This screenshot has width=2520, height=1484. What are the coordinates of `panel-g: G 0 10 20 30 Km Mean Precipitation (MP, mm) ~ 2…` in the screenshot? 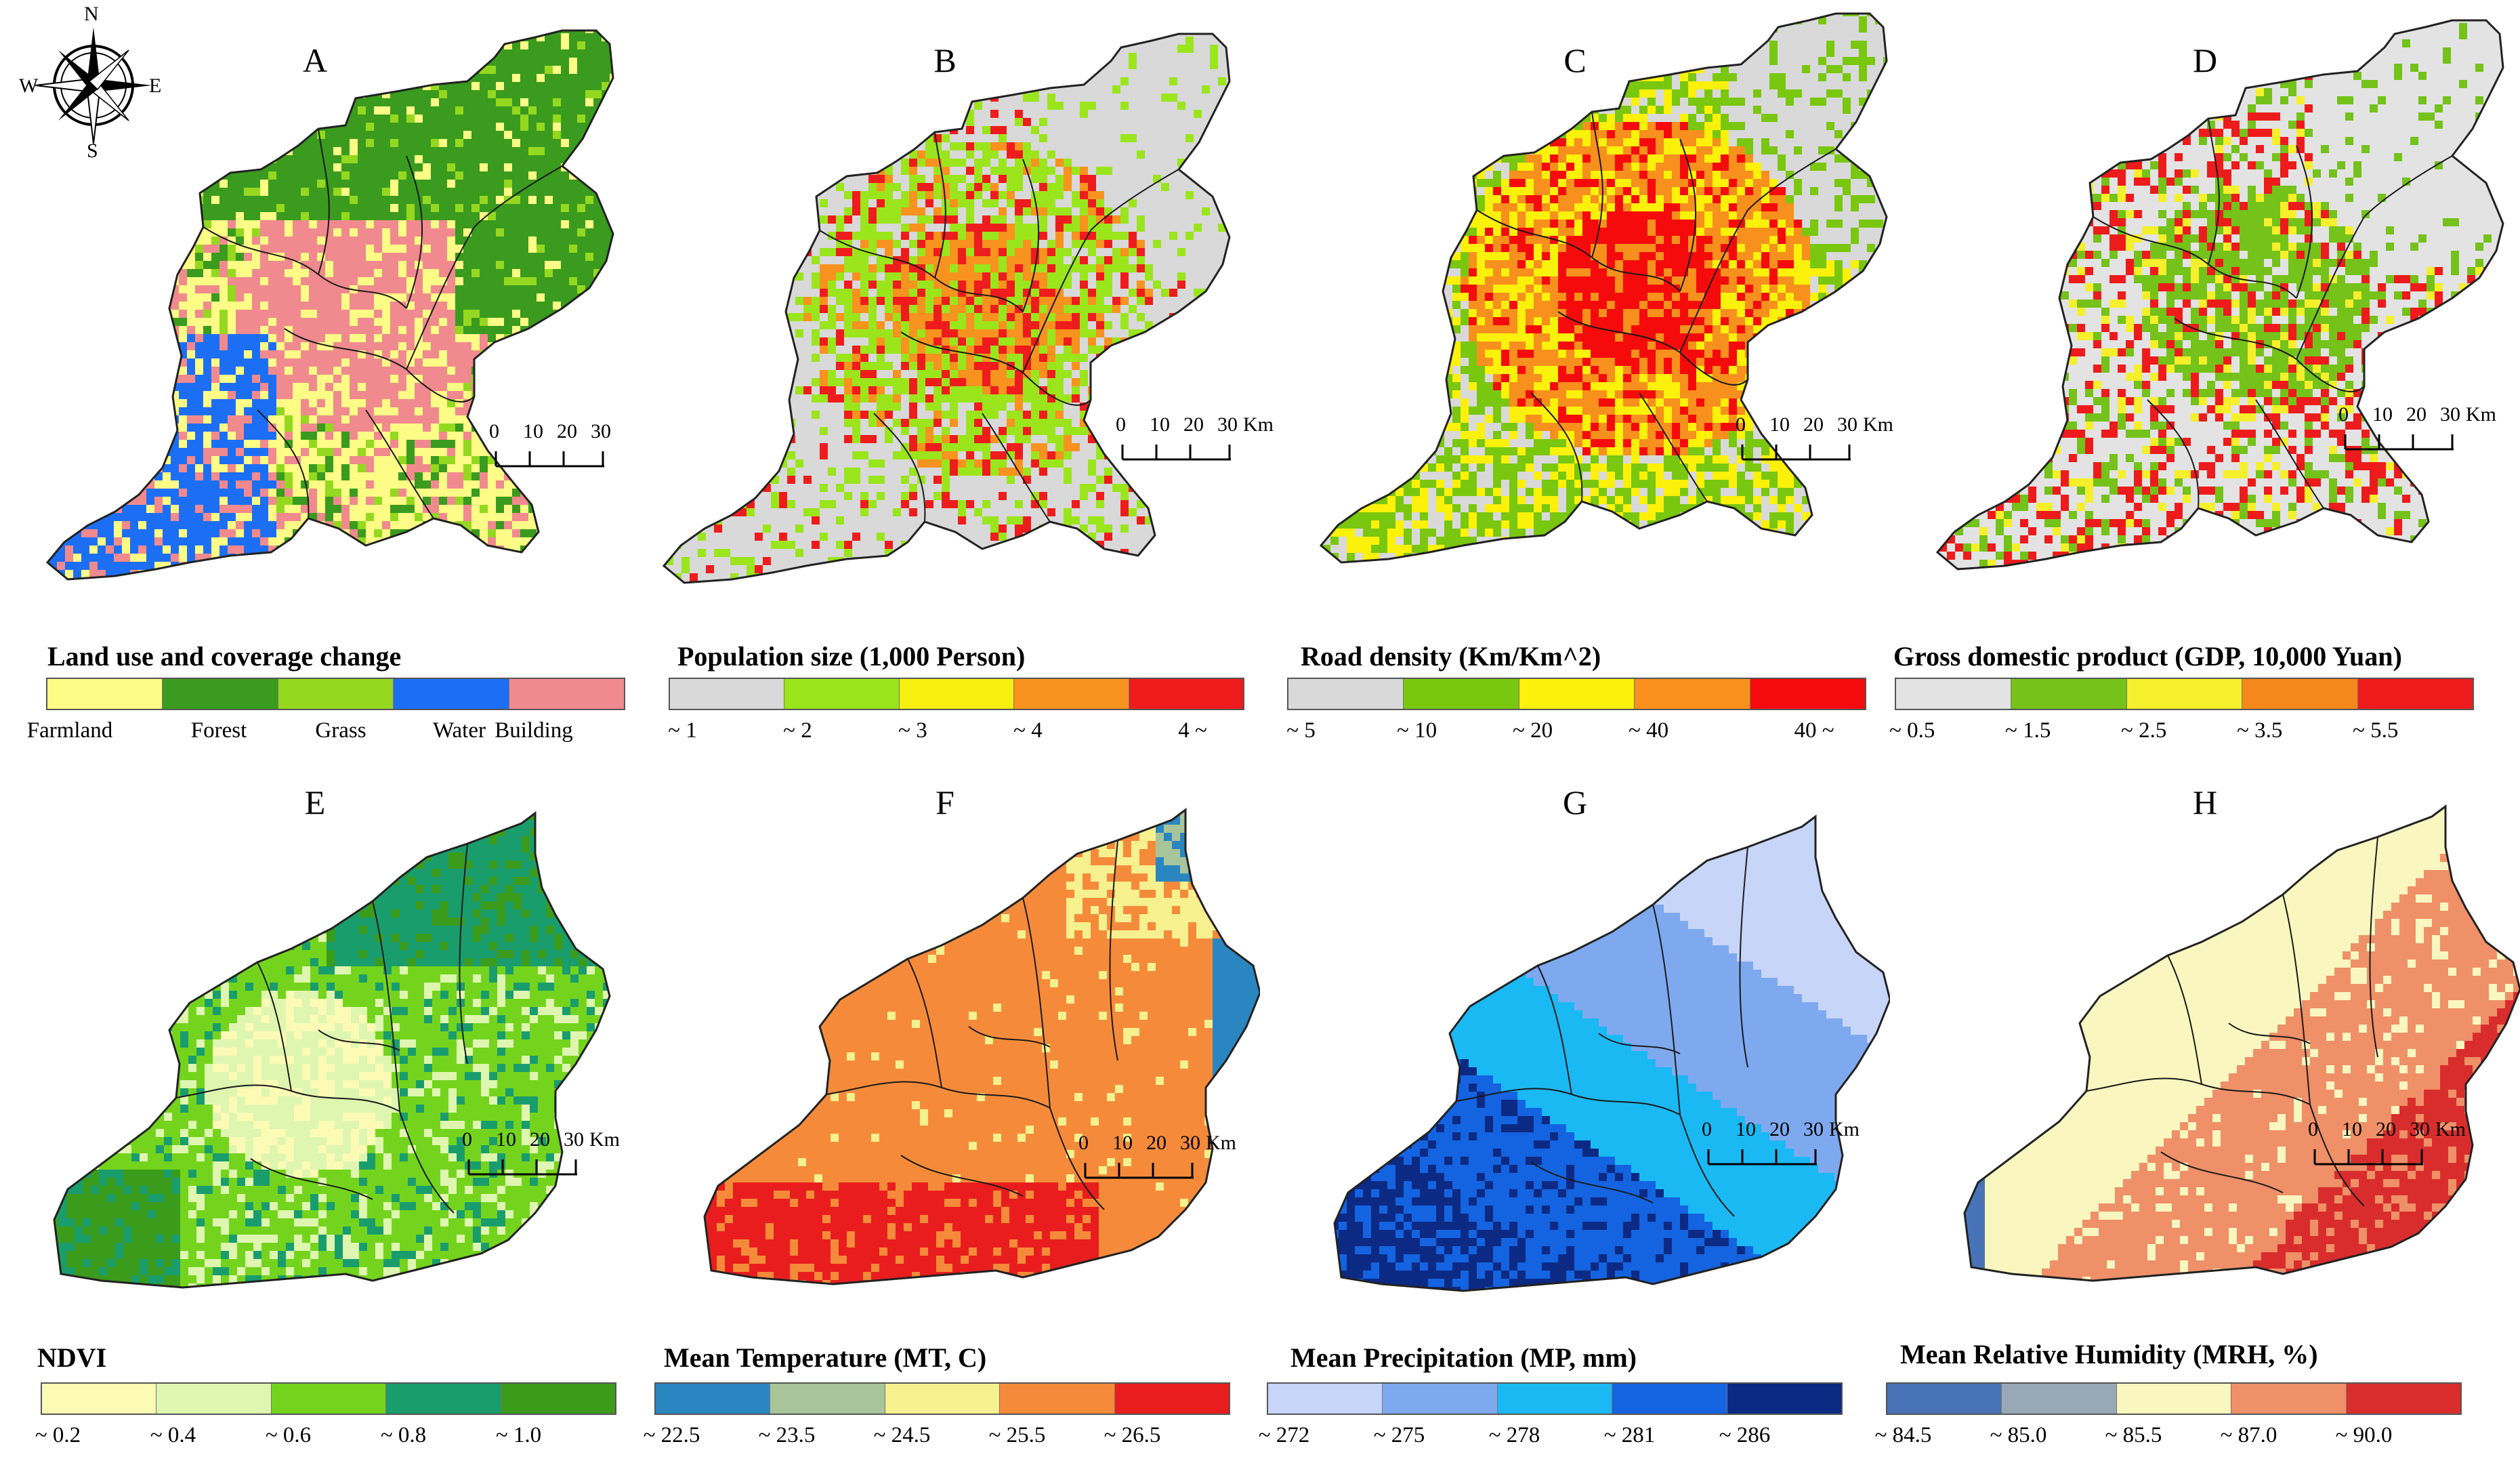 It's located at (1574, 1113).